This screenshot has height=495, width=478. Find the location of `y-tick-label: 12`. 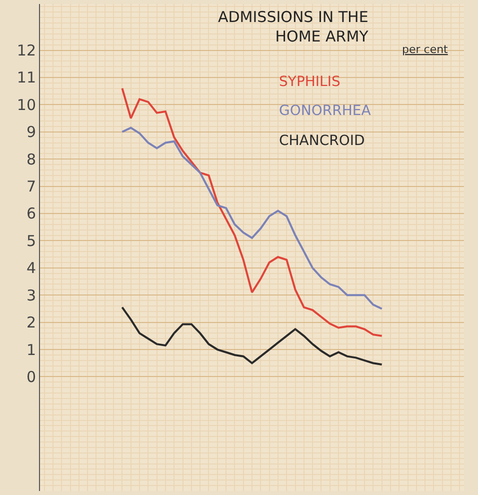

y-tick-label: 12 is located at coordinates (26, 51).